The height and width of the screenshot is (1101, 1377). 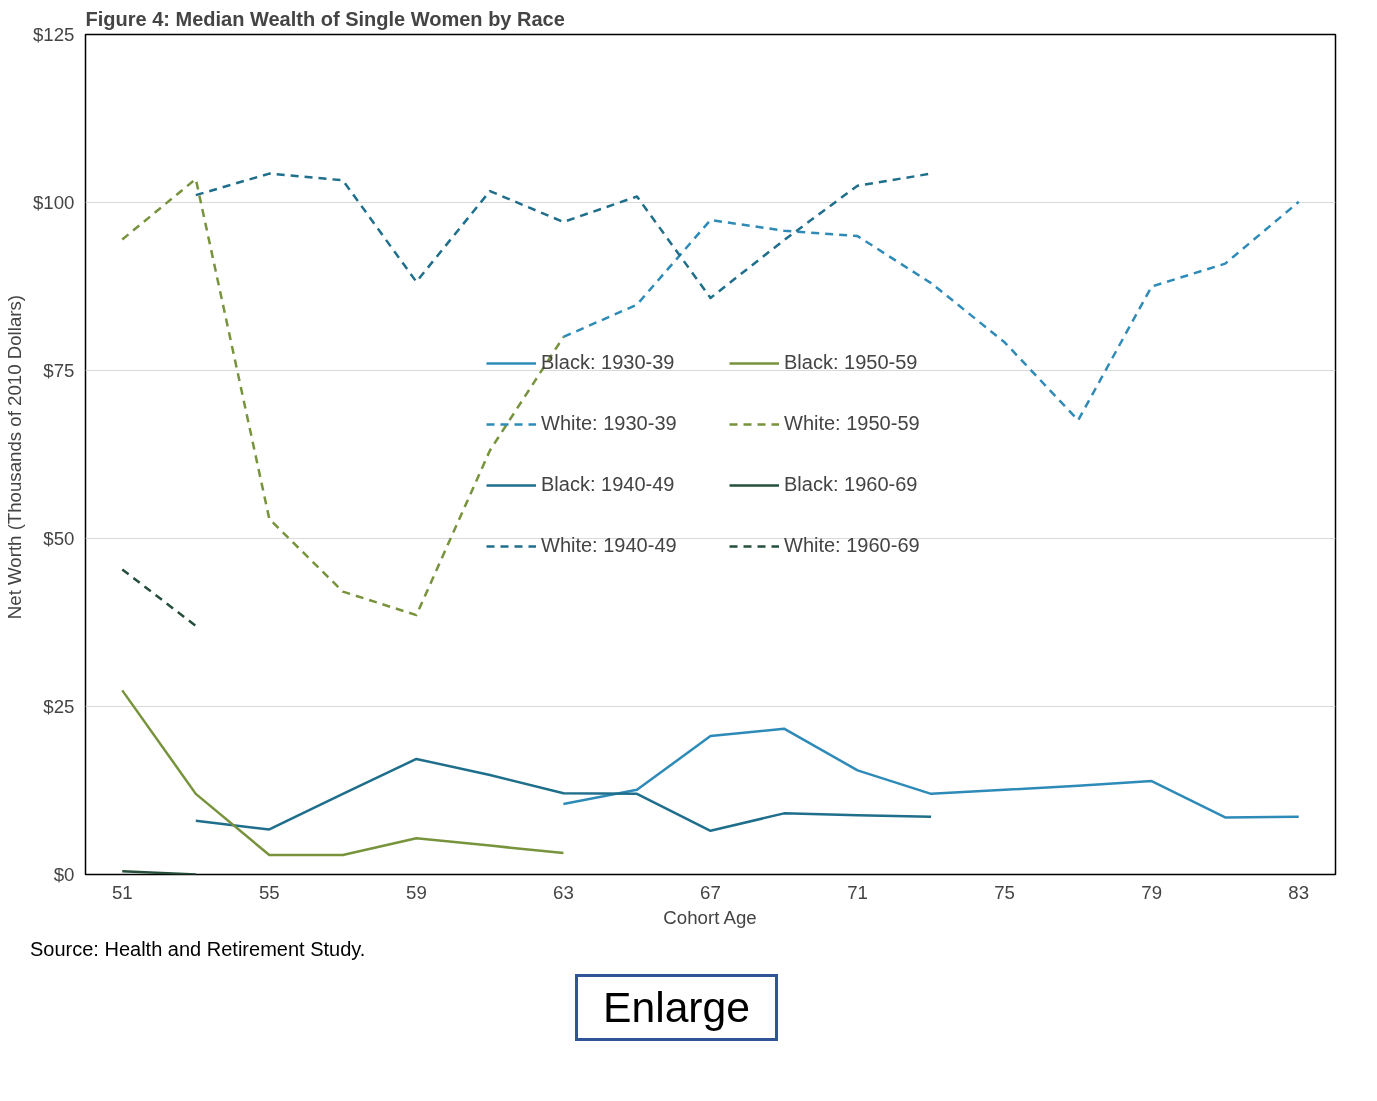 What do you see at coordinates (59, 538) in the screenshot?
I see `y-tick-label: $50` at bounding box center [59, 538].